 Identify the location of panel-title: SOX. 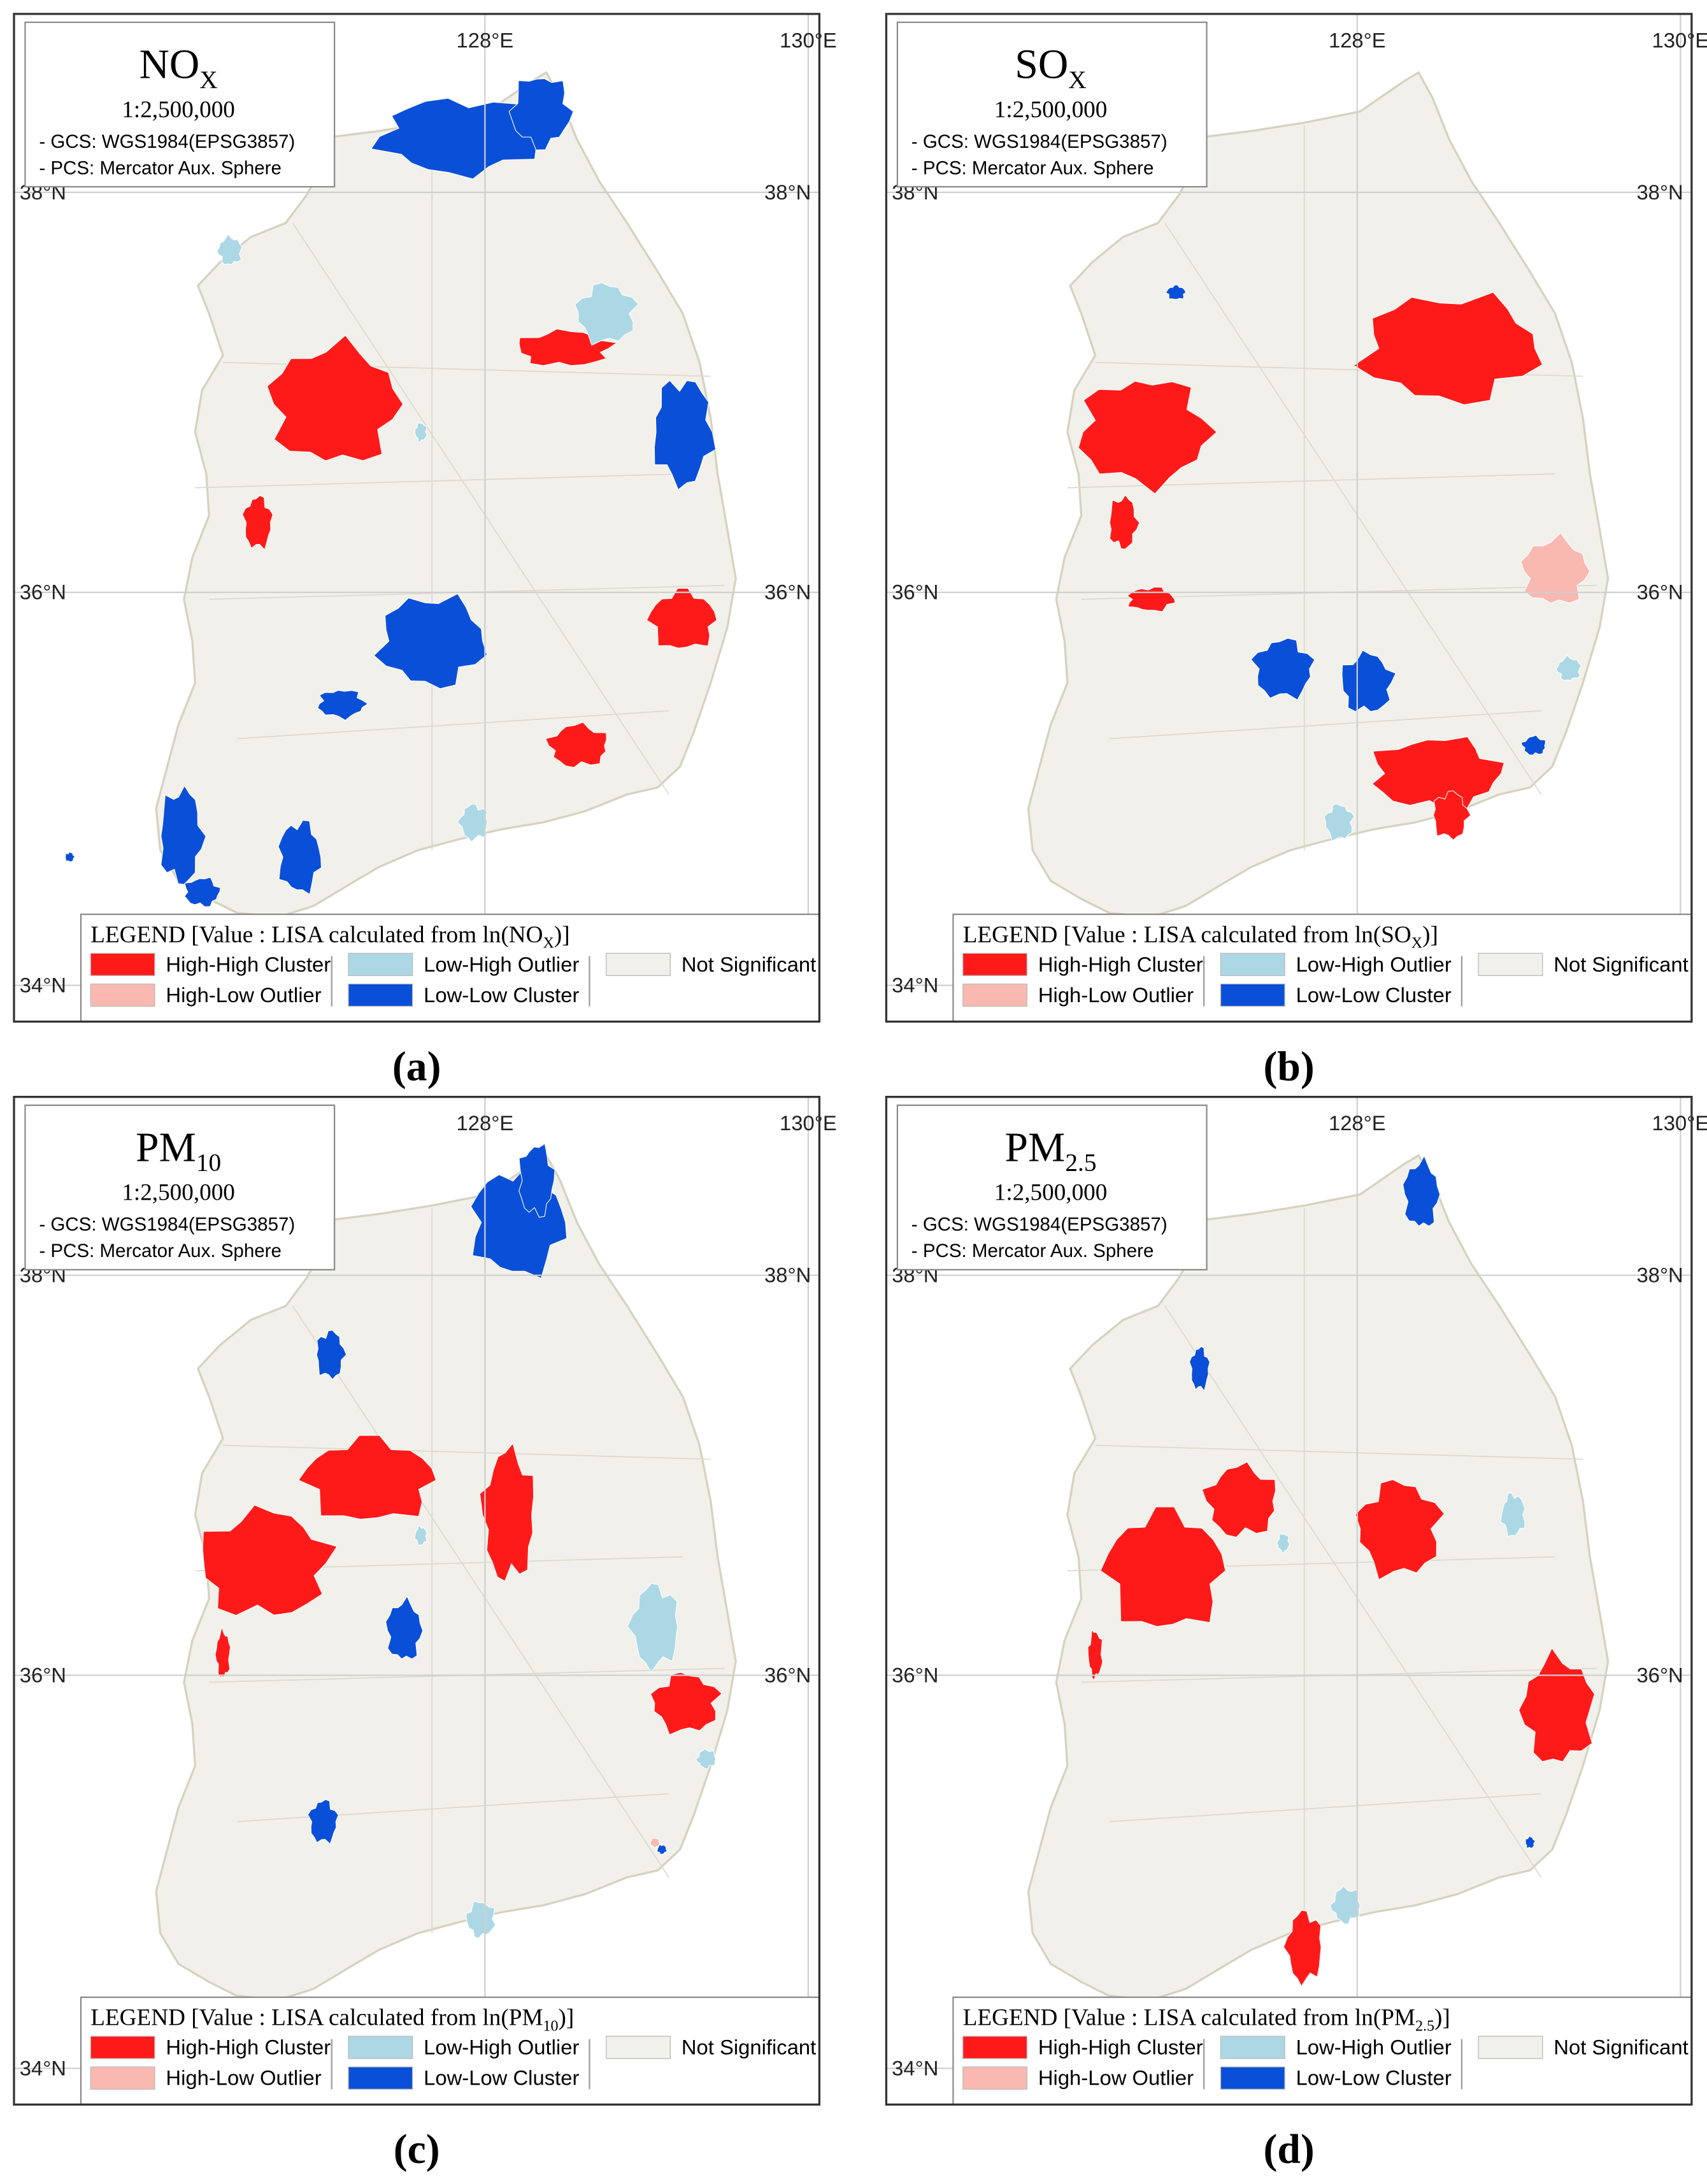
(1050, 68).